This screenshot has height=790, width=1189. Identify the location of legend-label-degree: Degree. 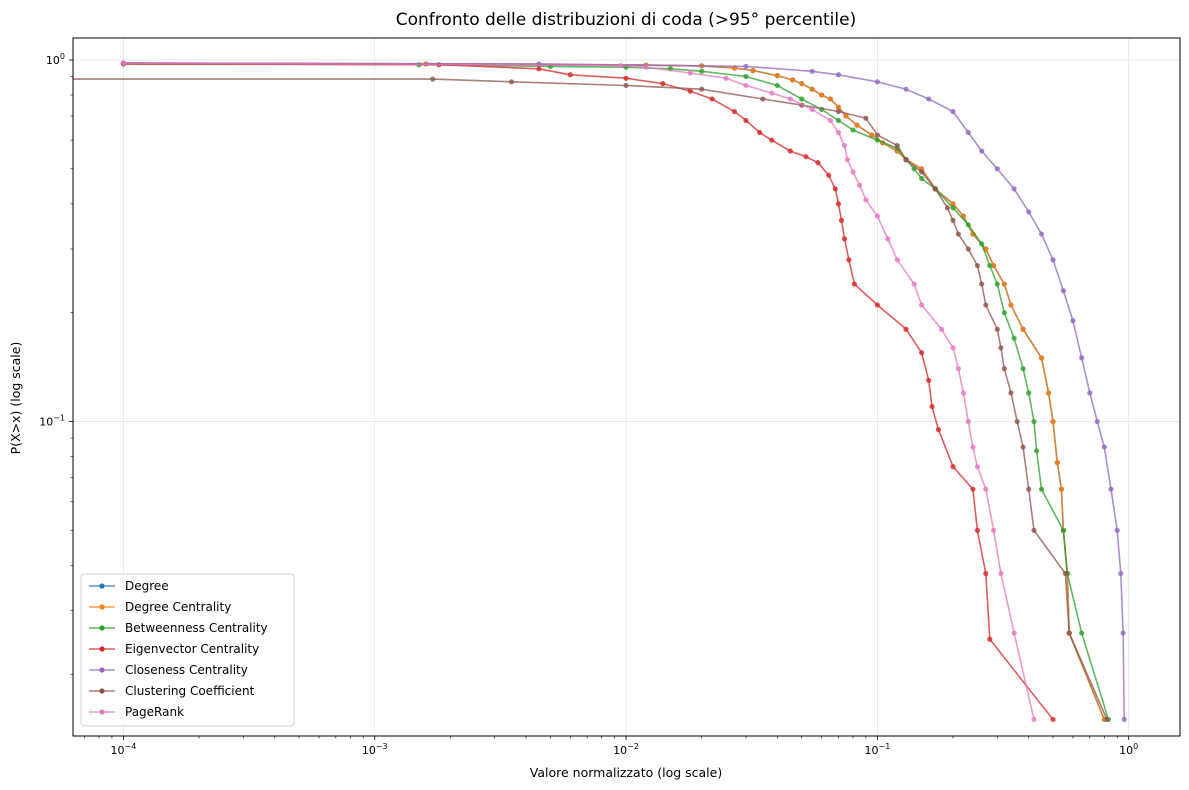
(147, 586).